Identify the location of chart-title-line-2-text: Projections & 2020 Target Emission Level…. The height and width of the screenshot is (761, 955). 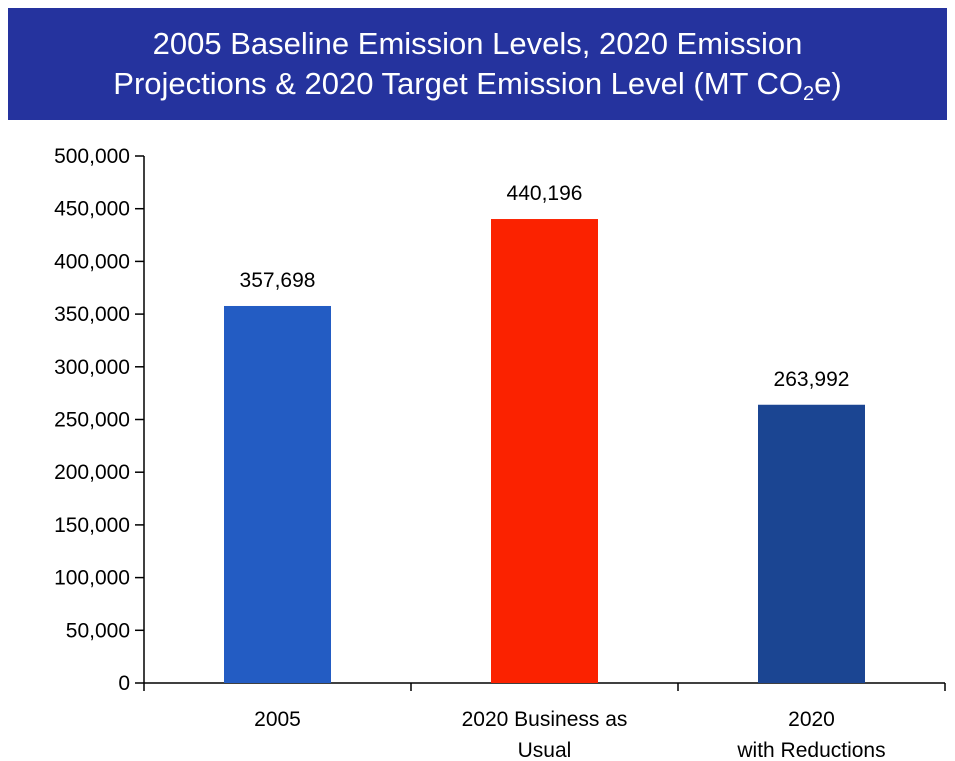
(458, 83).